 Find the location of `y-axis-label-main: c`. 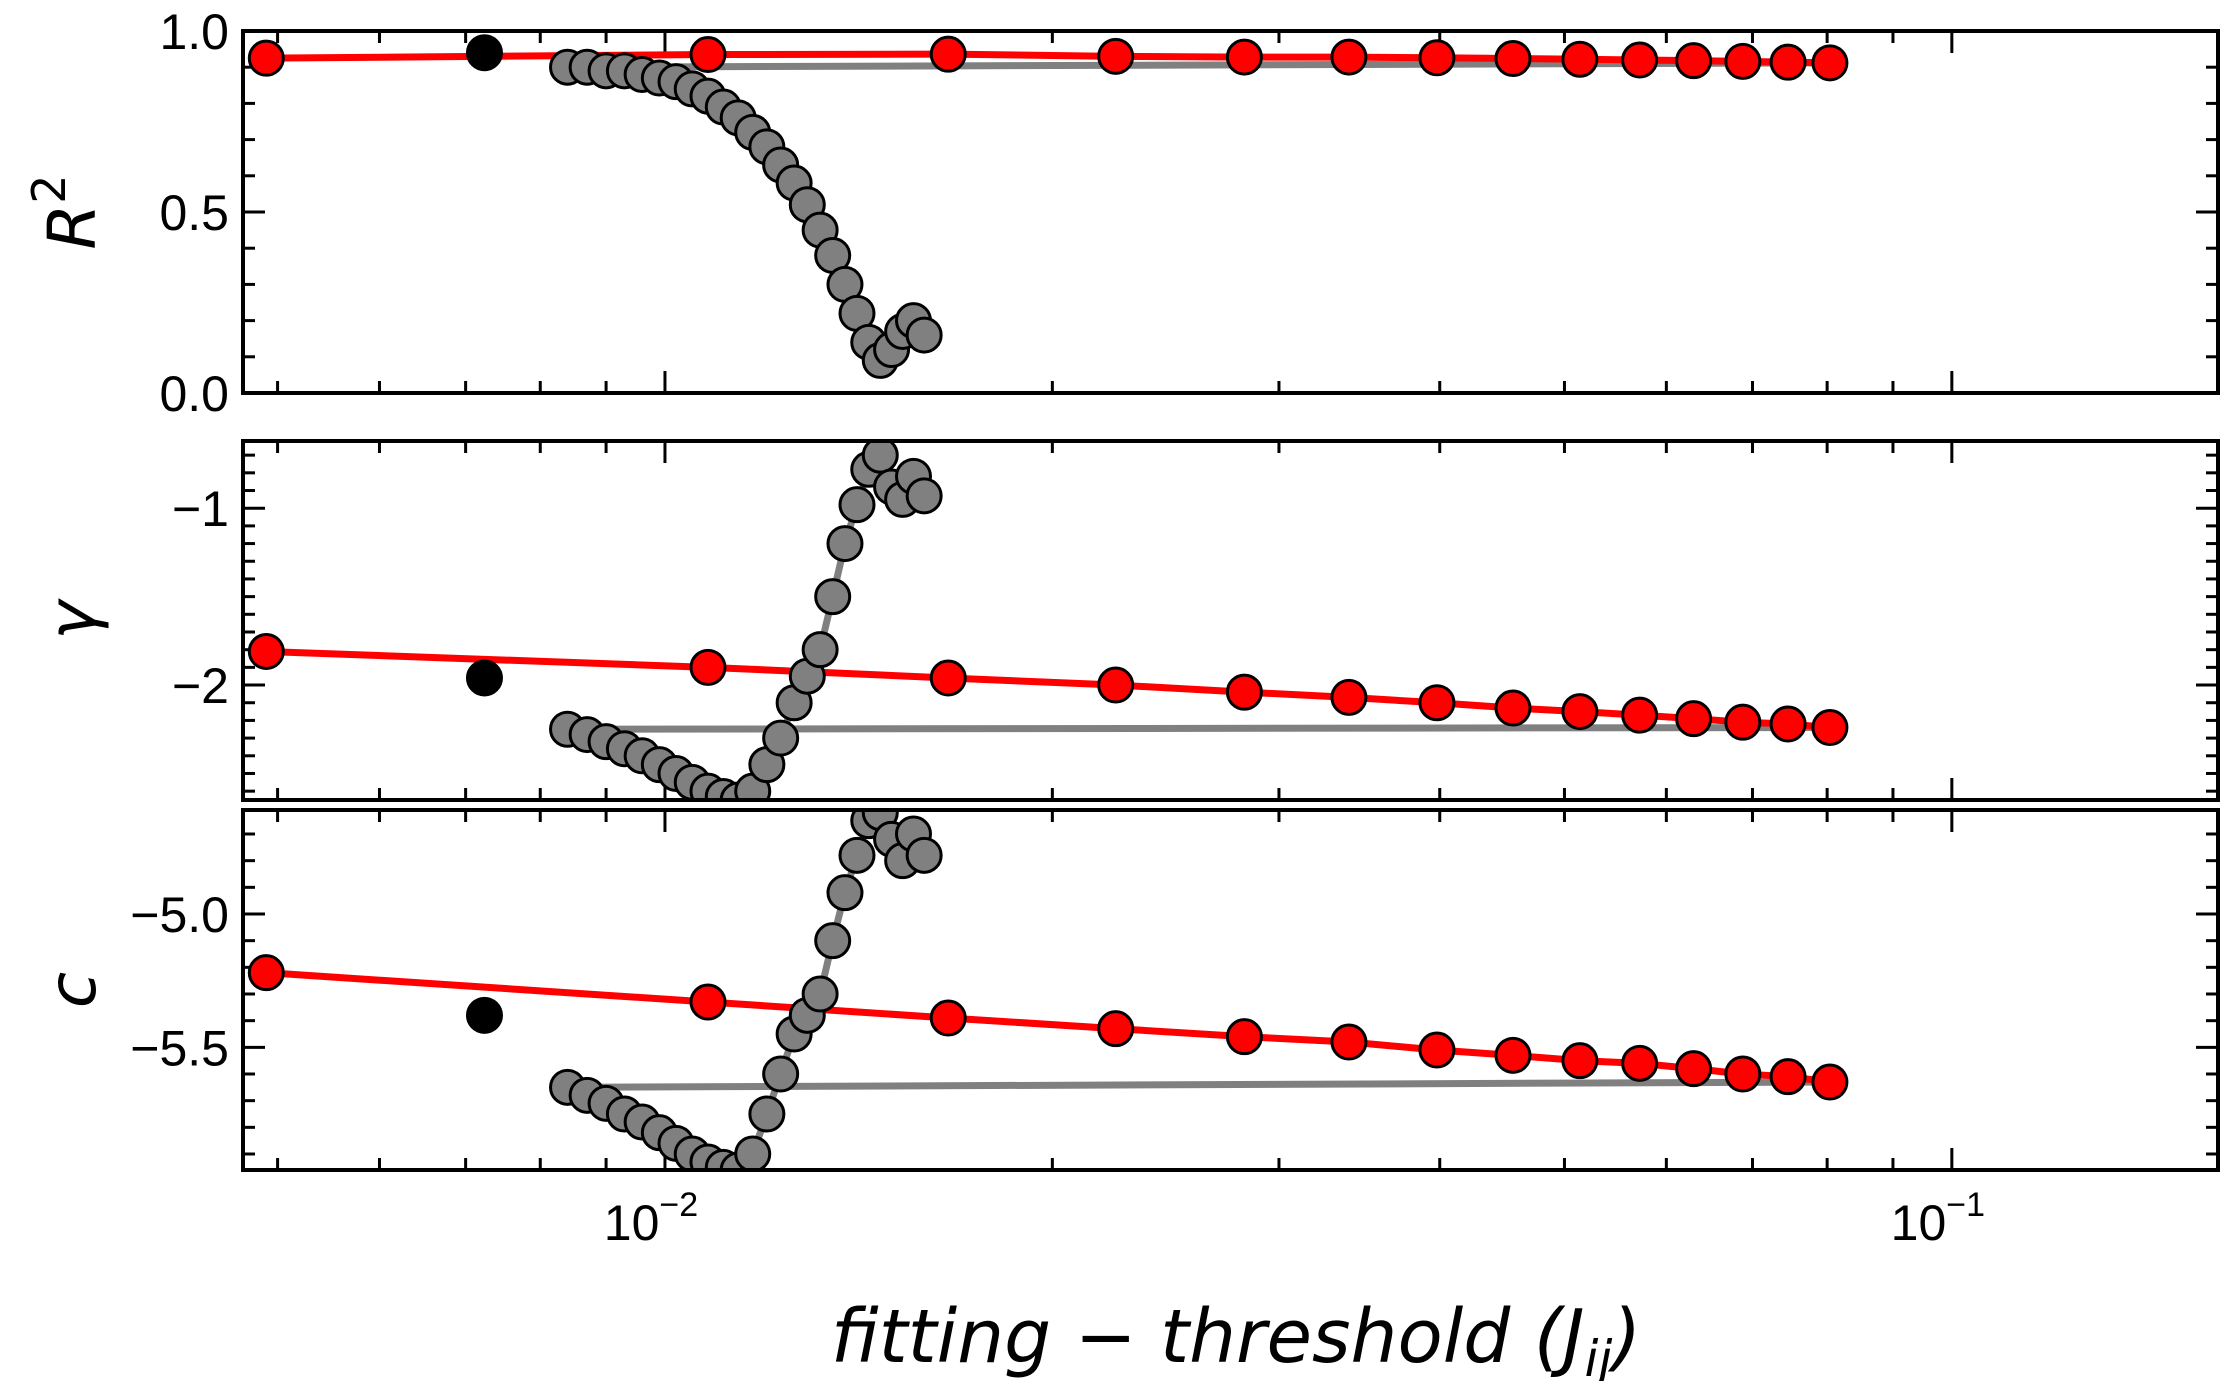

y-axis-label-main: c is located at coordinates (72, 990).